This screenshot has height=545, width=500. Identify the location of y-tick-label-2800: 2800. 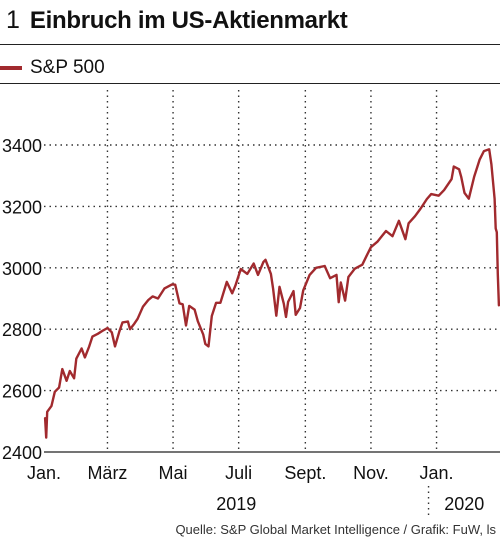
(22, 330).